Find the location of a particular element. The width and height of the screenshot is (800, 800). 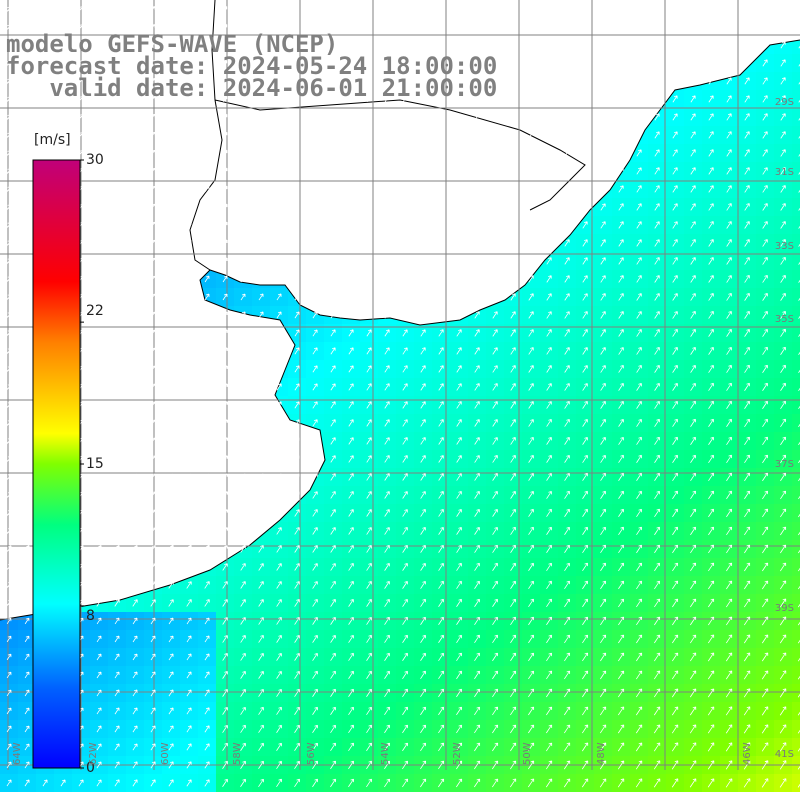

lon-label: 64W is located at coordinates (17, 753).